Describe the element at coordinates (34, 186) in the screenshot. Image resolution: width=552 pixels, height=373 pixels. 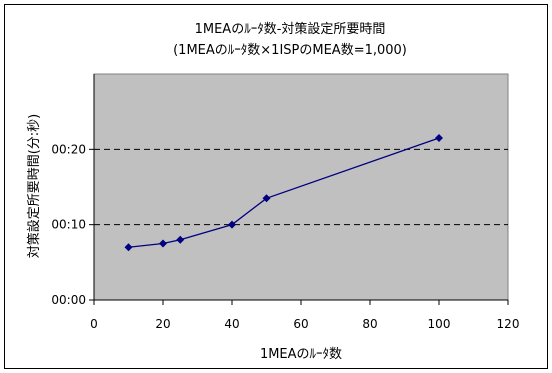
I see `y-axis-label: 対策設定所要時間(分:秒)` at that location.